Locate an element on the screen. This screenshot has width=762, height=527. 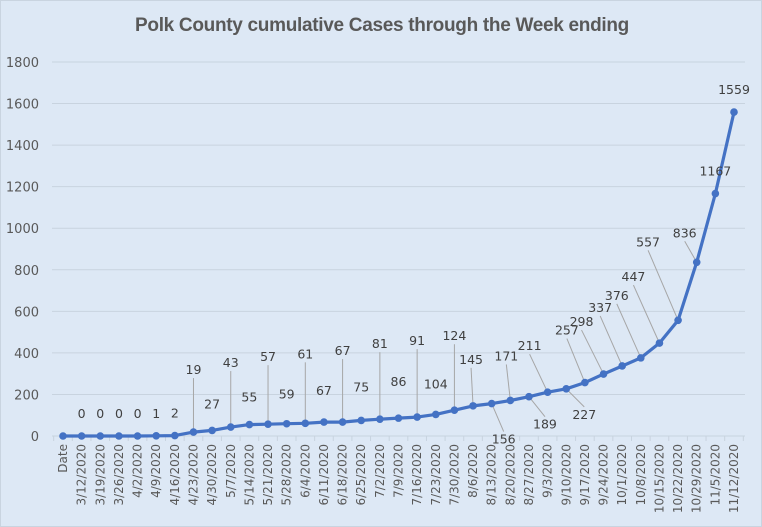
x-tick-label: 9/17/2020 is located at coordinates (585, 475).